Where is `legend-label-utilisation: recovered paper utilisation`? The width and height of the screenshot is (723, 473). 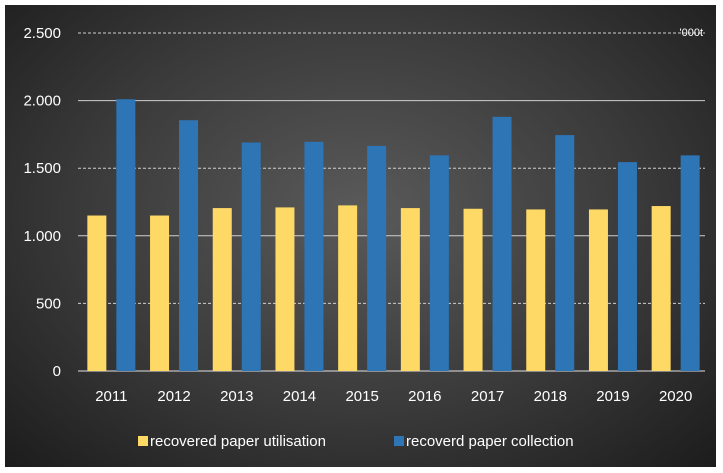 legend-label-utilisation: recovered paper utilisation is located at coordinates (238, 441).